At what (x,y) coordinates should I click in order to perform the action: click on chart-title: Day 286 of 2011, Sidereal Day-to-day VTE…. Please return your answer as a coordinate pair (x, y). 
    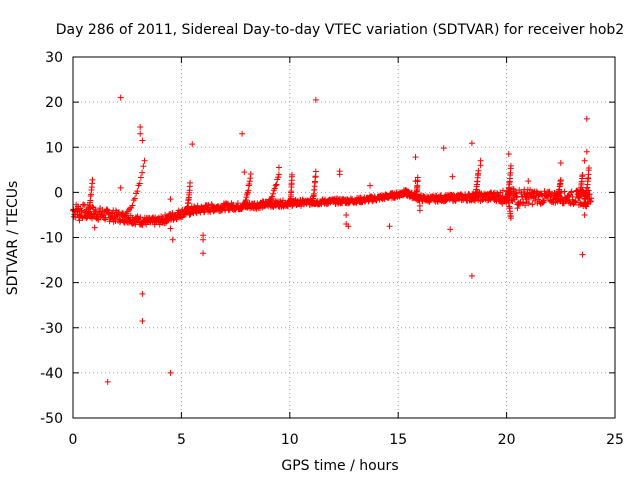
    Looking at the image, I should click on (340, 30).